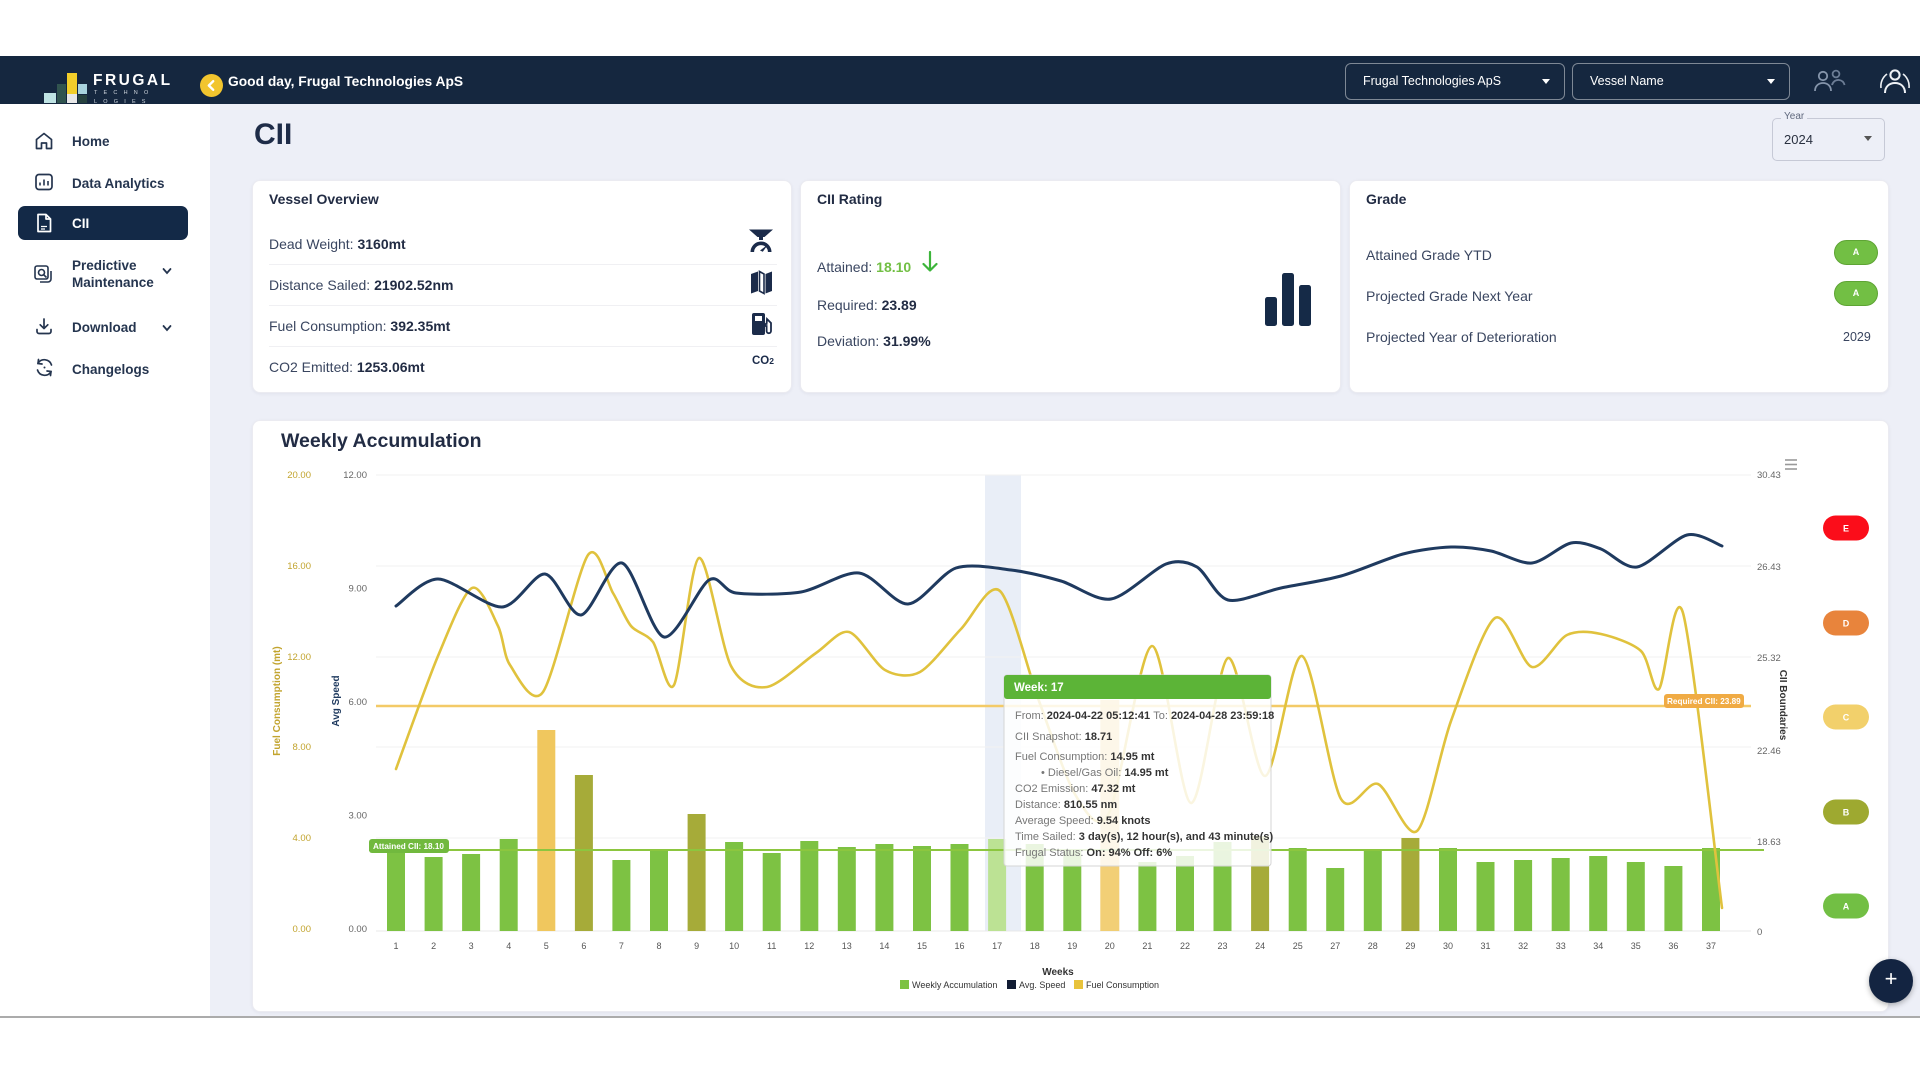 The image size is (1920, 1080). What do you see at coordinates (1846, 813) in the screenshot?
I see `svg-text: B` at bounding box center [1846, 813].